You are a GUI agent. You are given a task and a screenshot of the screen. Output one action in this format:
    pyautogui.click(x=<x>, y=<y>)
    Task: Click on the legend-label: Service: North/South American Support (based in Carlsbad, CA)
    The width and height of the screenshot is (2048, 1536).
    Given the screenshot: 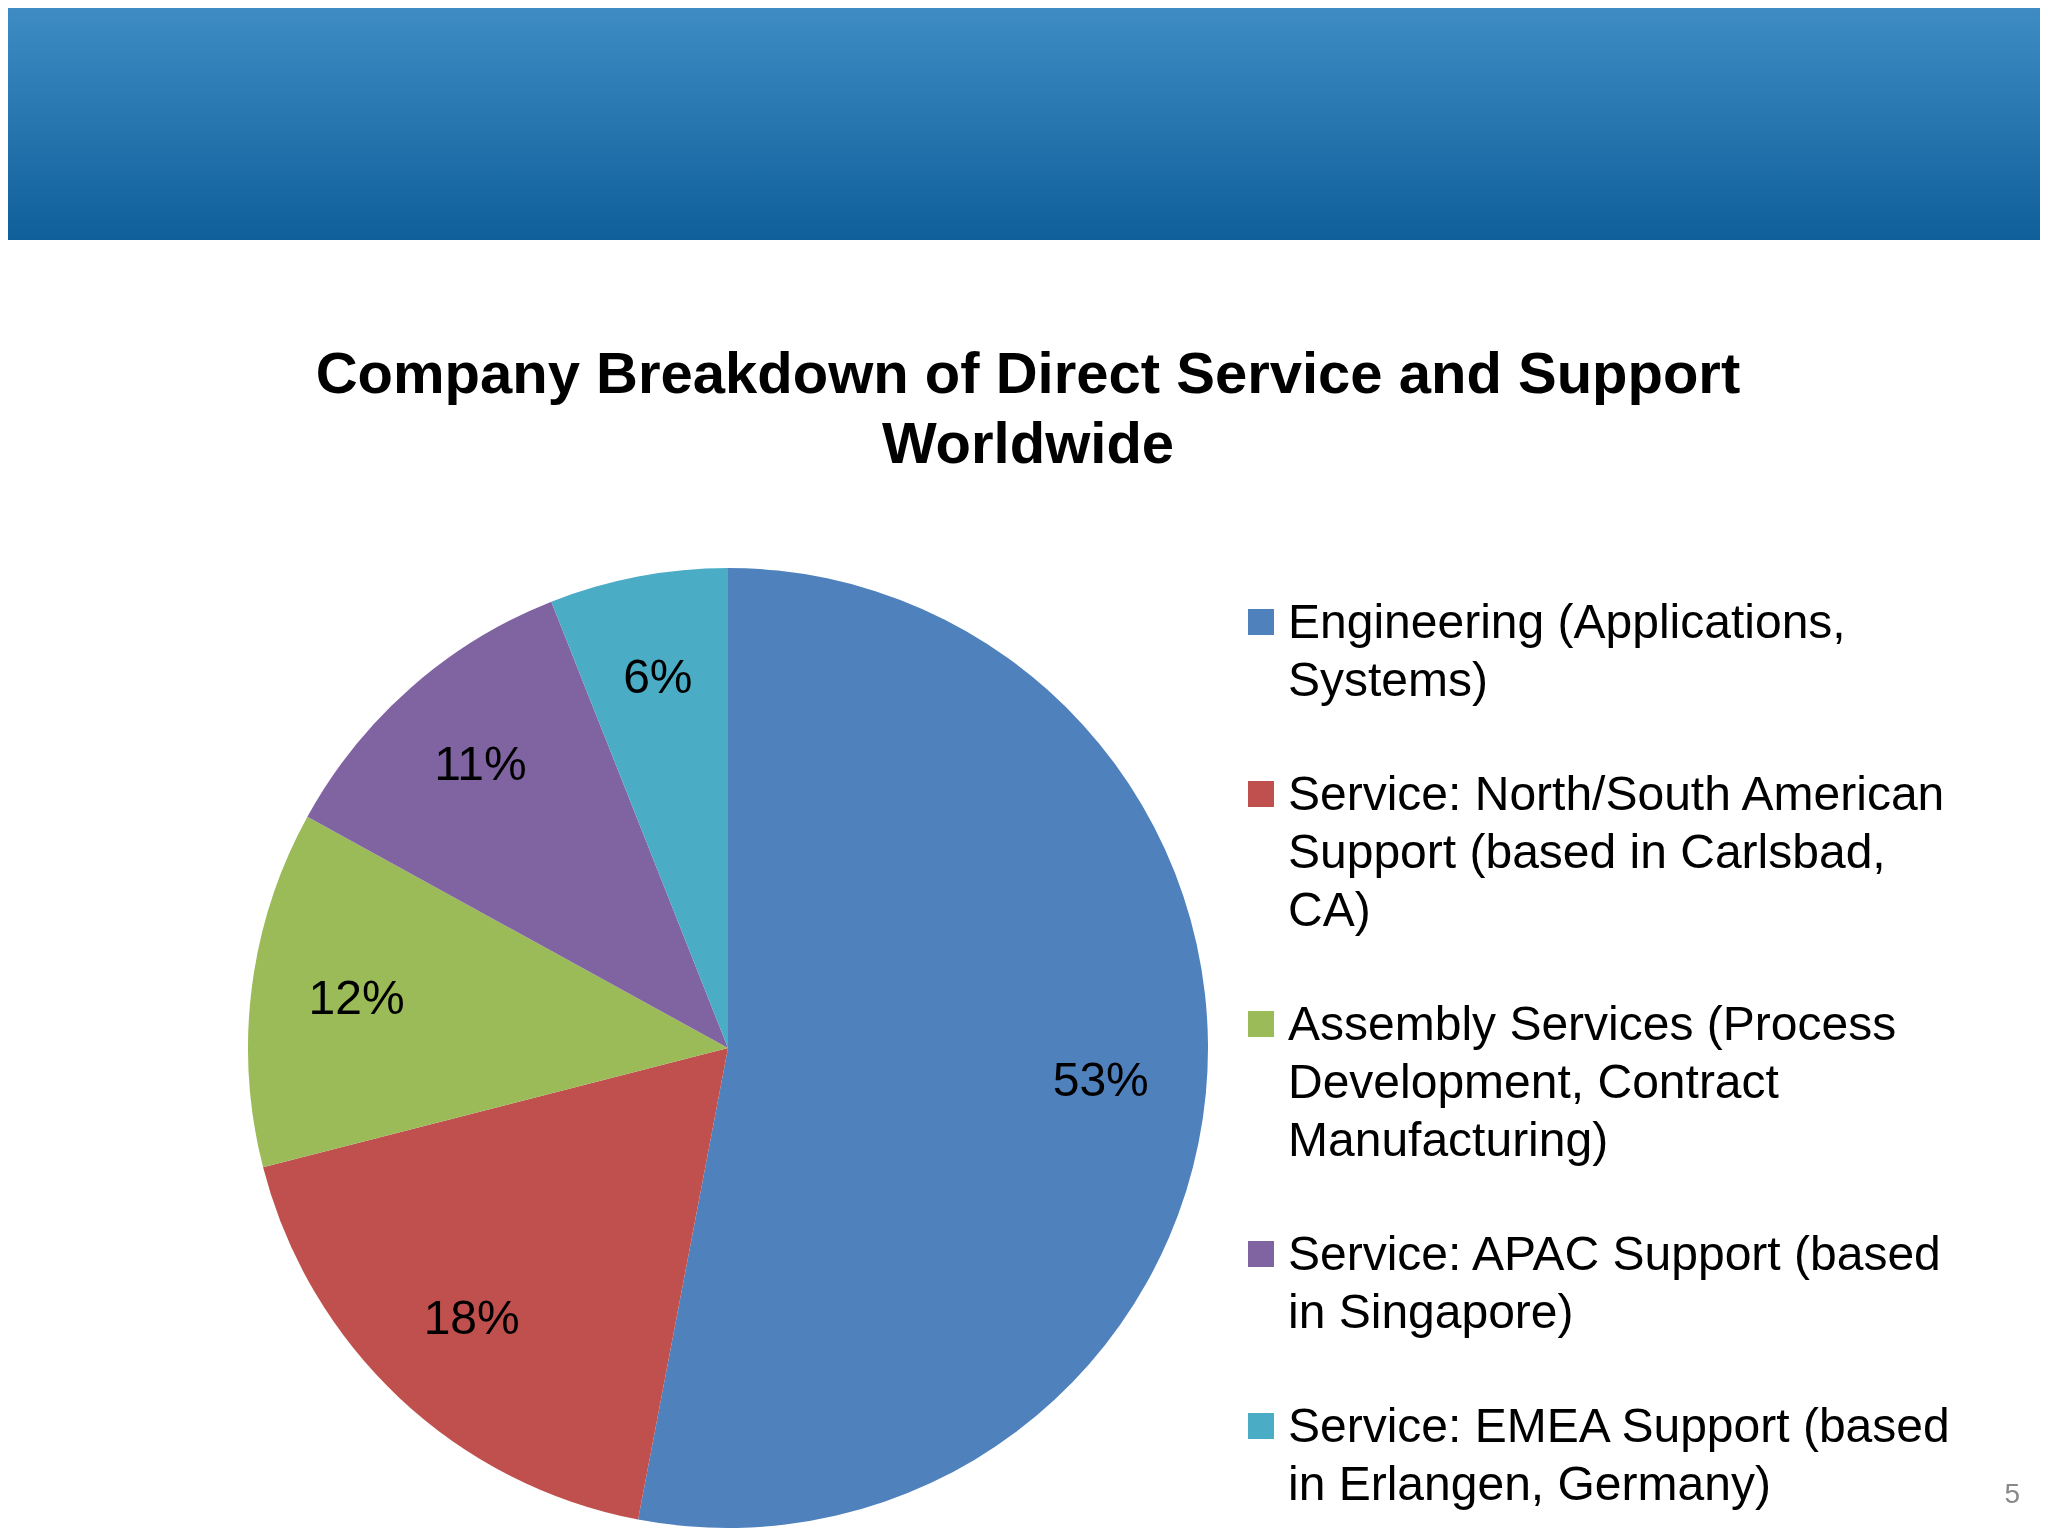 What is the action you would take?
    pyautogui.click(x=1617, y=852)
    